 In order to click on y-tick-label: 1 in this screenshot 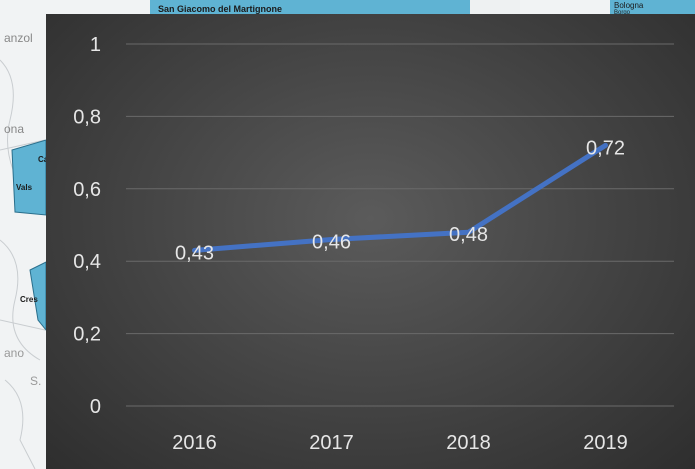, I will do `click(95, 45)`.